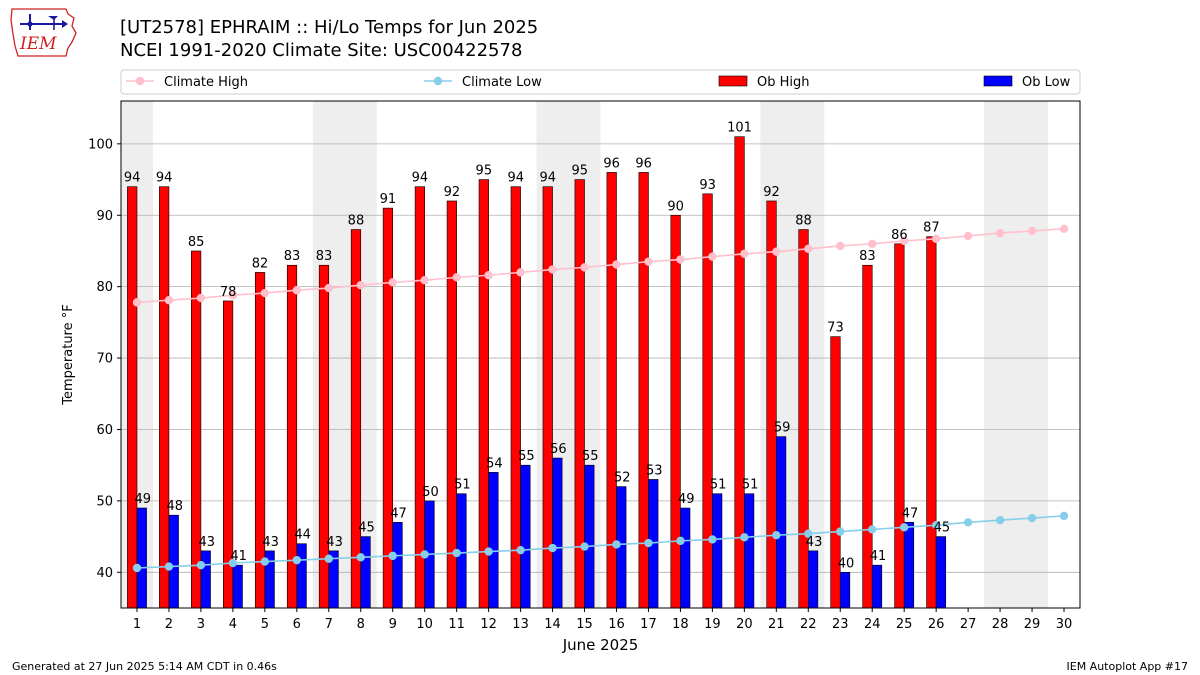 The width and height of the screenshot is (1200, 675). What do you see at coordinates (808, 624) in the screenshot?
I see `x-tick-label: 22` at bounding box center [808, 624].